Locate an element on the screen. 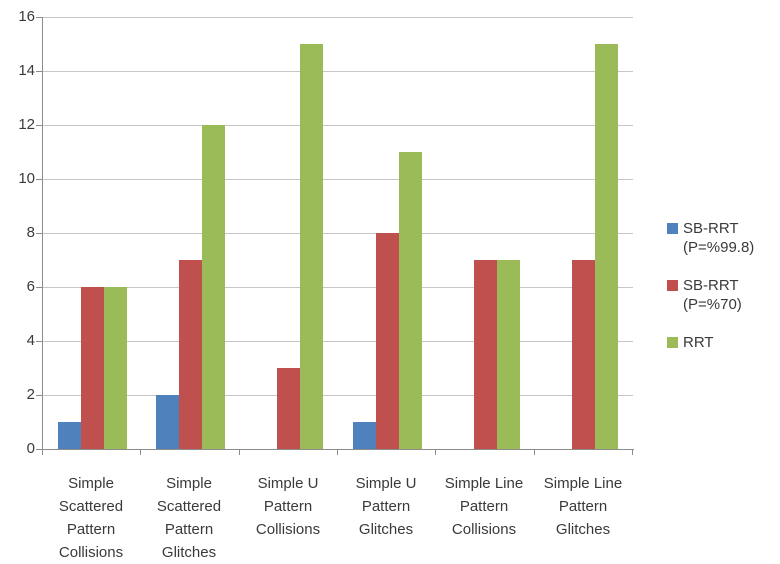 The height and width of the screenshot is (564, 780). y-tick-label: 16 is located at coordinates (26, 16).